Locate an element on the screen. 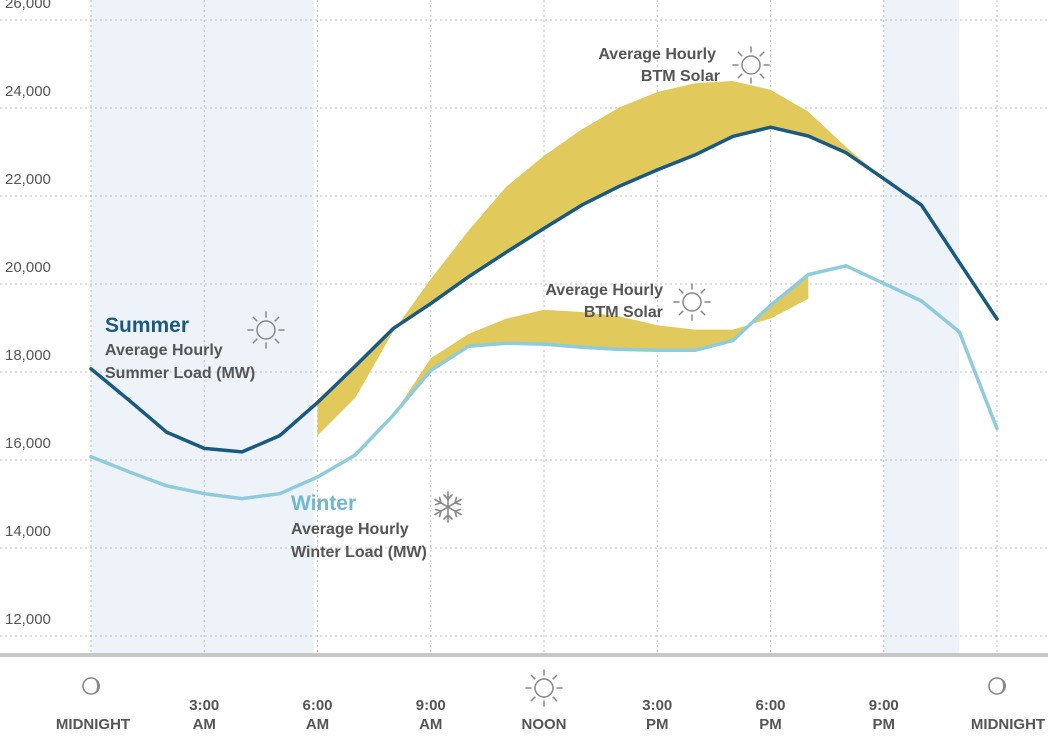 The width and height of the screenshot is (1059, 748). winter-solar-label-line2: BTM Solar is located at coordinates (623, 312).